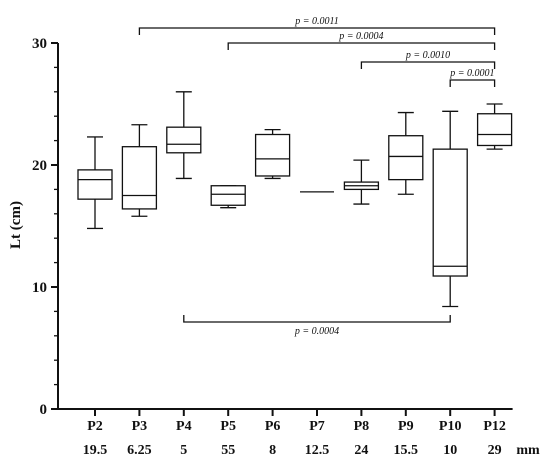 Image resolution: width=550 pixels, height=466 pixels. What do you see at coordinates (450, 450) in the screenshot?
I see `x-size-label: 10` at bounding box center [450, 450].